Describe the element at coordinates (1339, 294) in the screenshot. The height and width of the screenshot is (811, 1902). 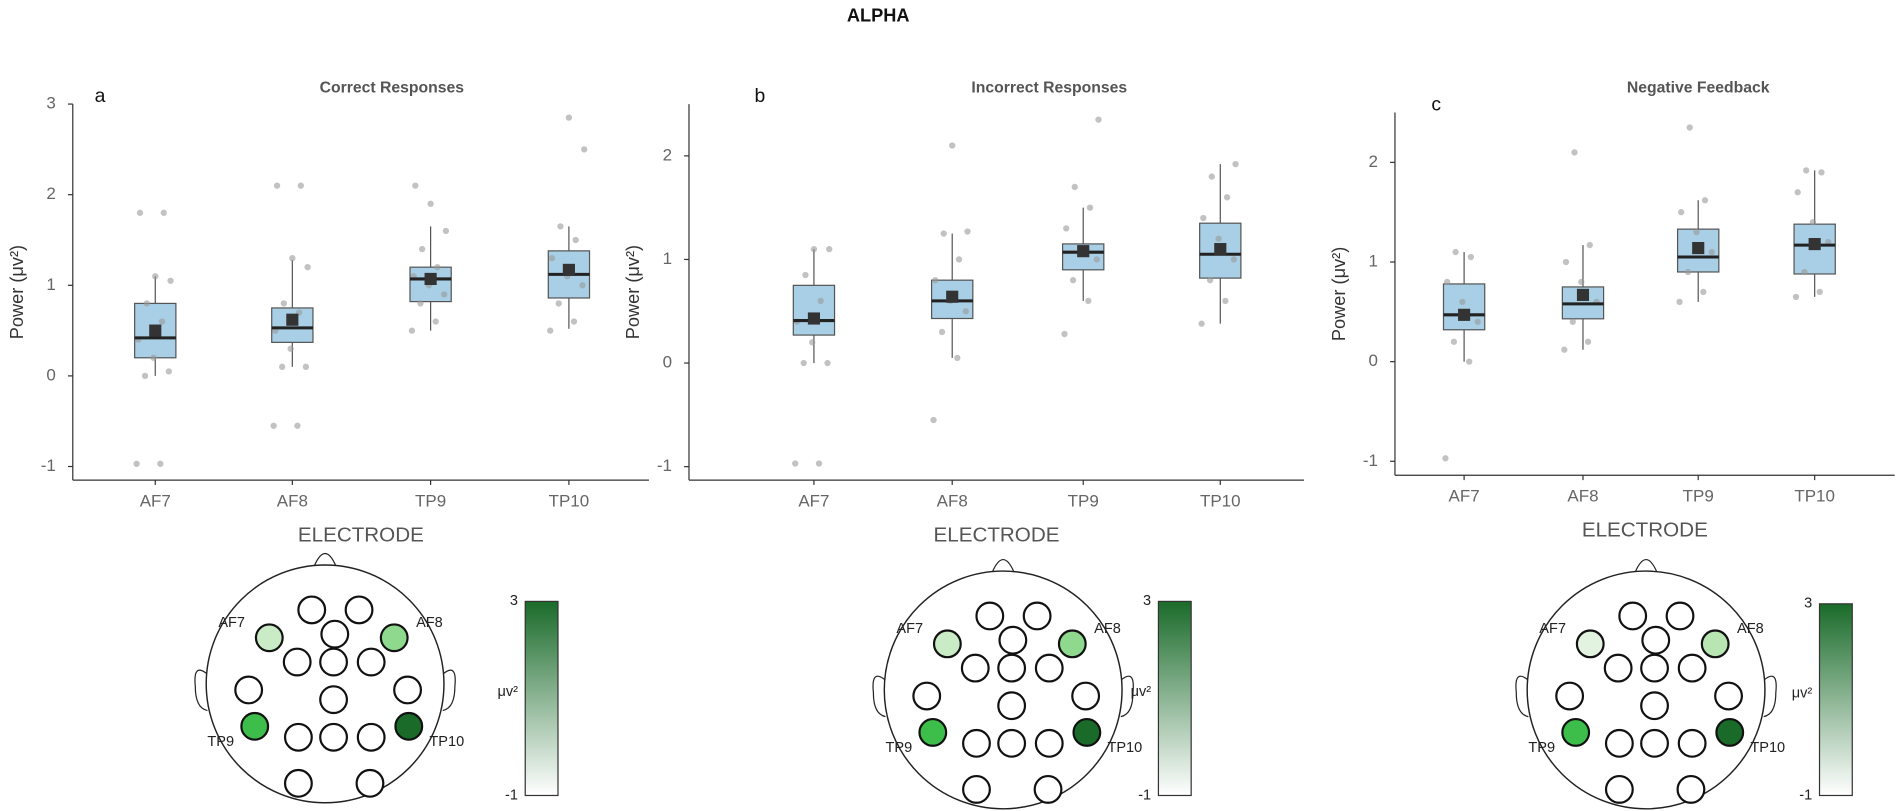
I see `y-axis-label: Power (μv²)` at that location.